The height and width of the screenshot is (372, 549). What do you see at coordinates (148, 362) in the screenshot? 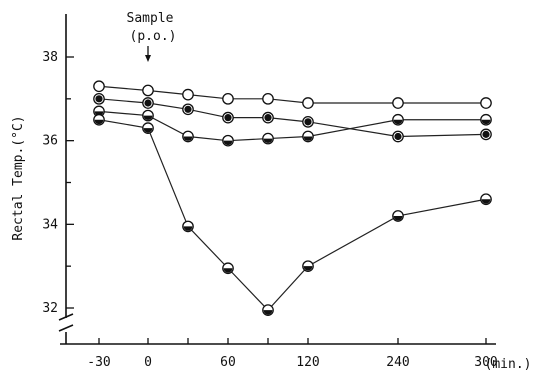
I see `x-tick-label: 0` at bounding box center [148, 362].